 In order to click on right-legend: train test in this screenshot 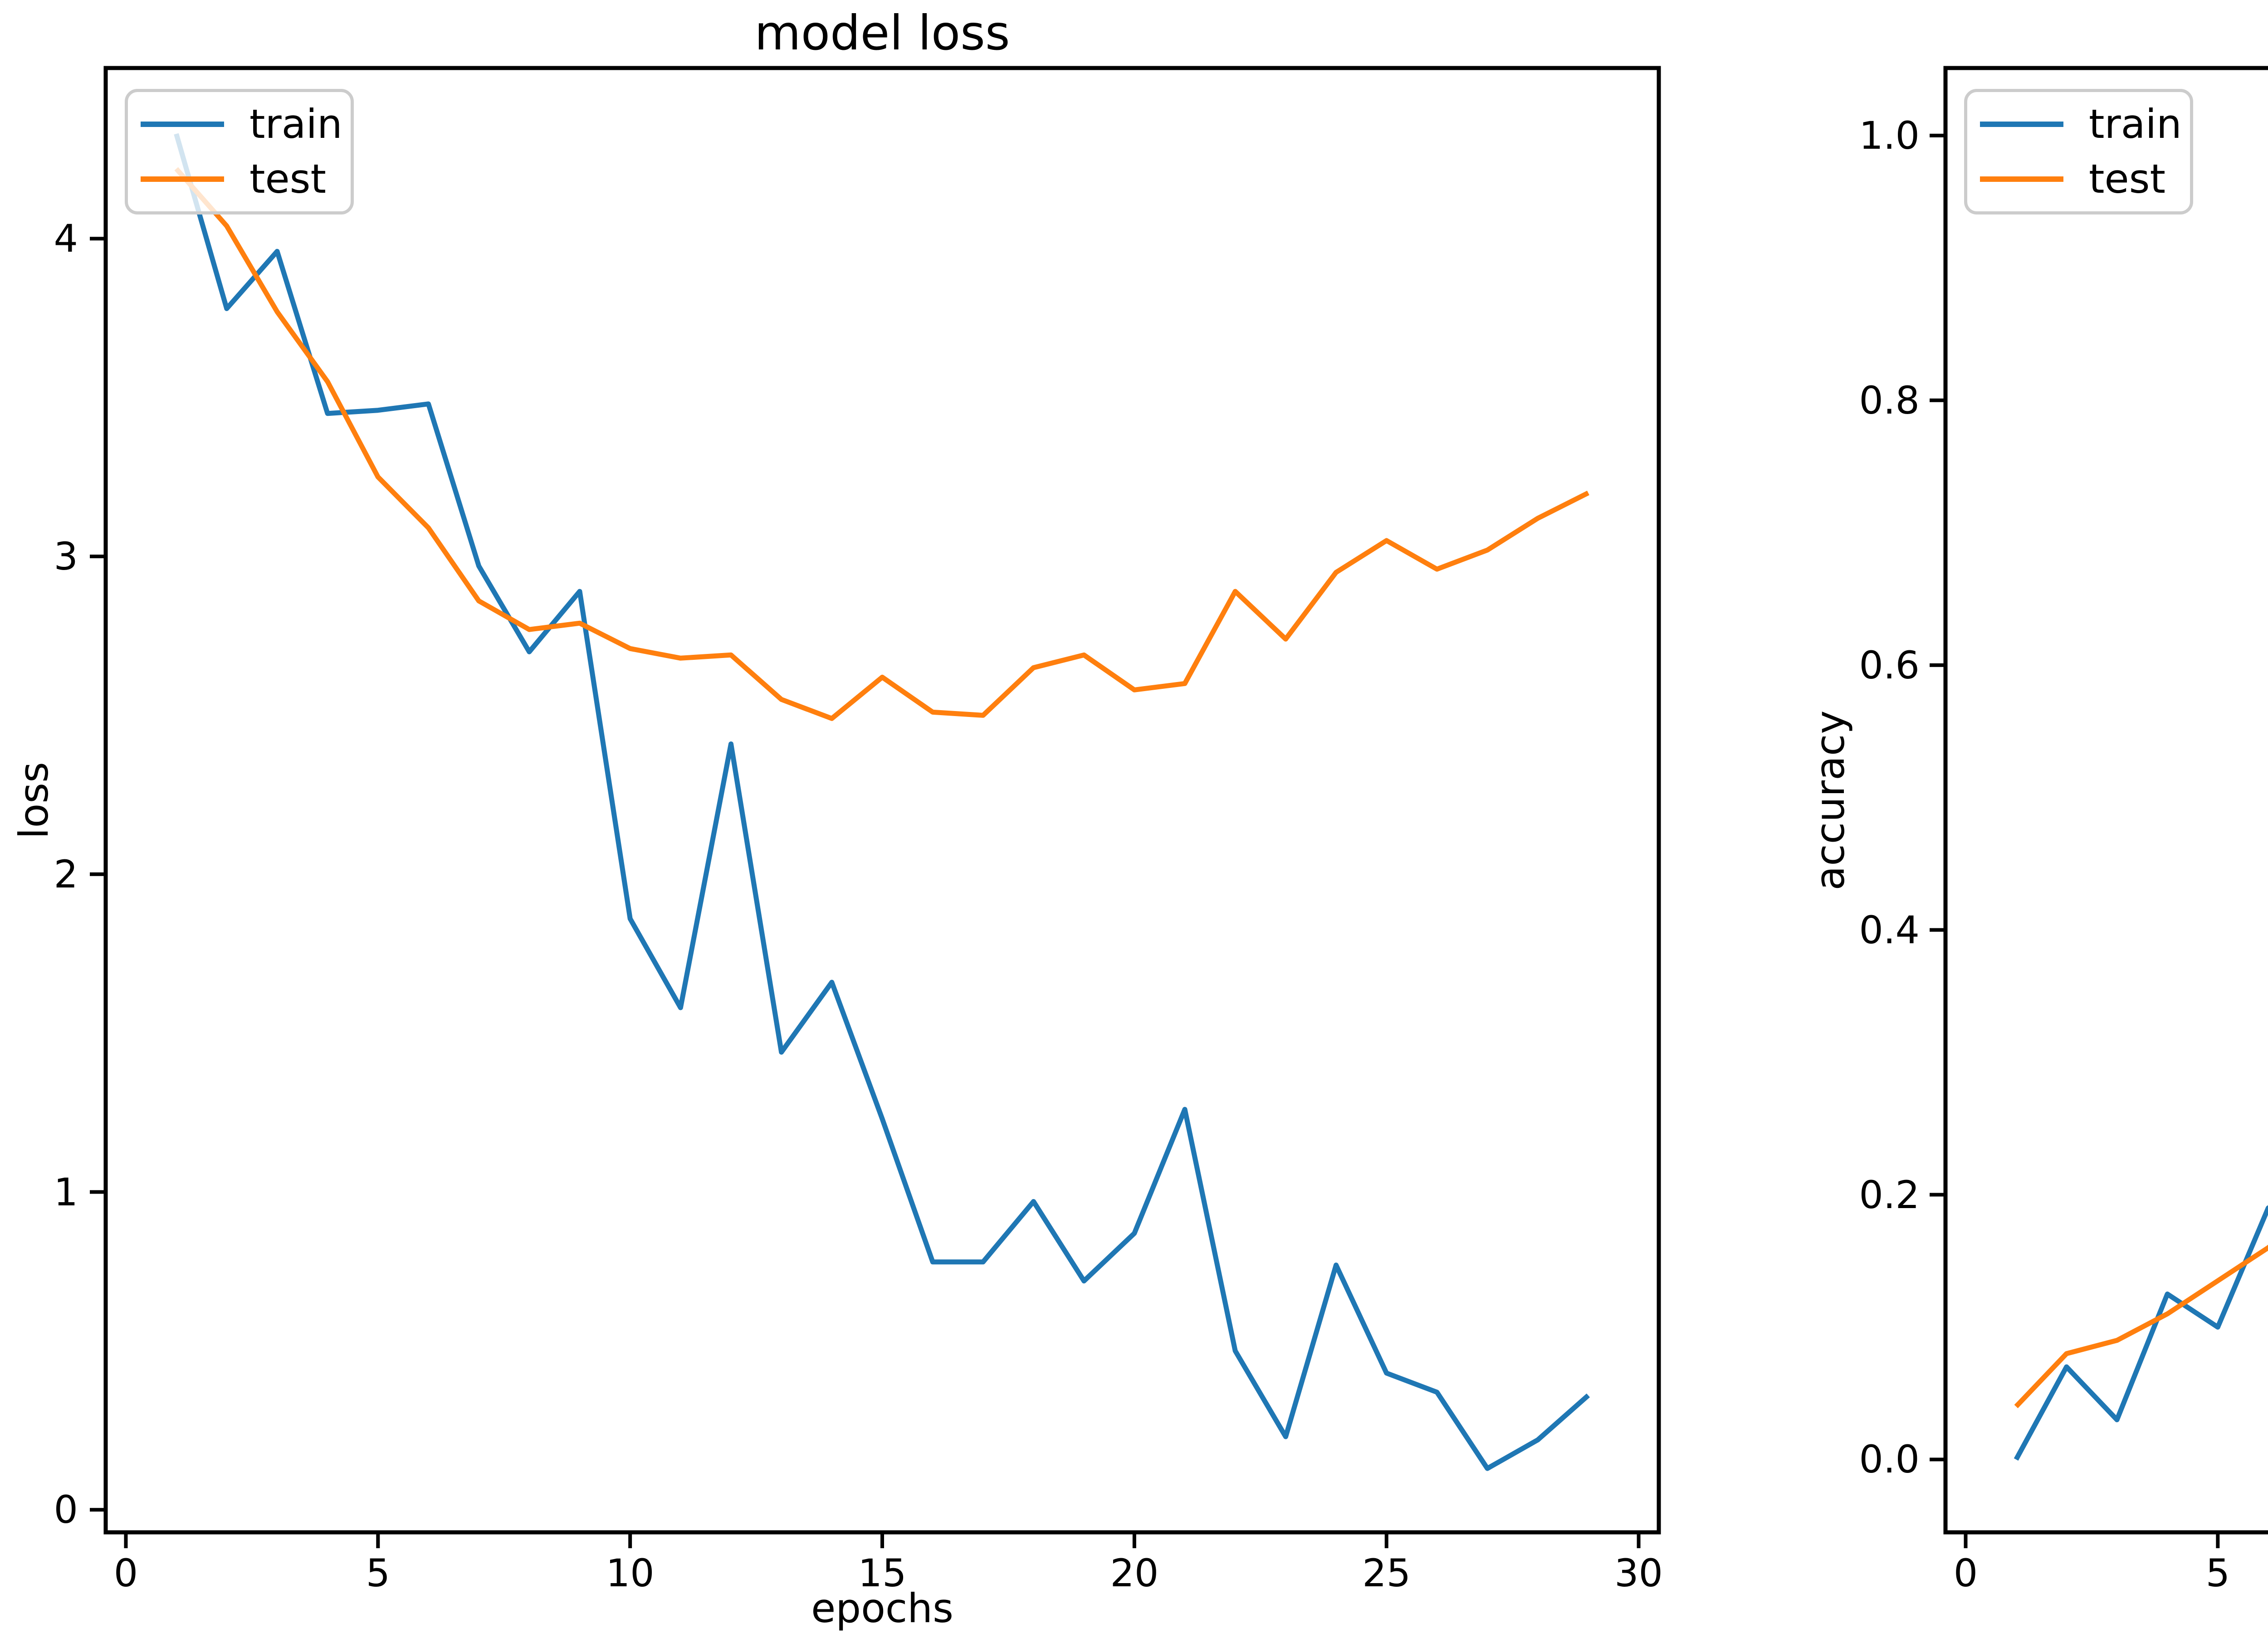, I will do `click(2079, 151)`.